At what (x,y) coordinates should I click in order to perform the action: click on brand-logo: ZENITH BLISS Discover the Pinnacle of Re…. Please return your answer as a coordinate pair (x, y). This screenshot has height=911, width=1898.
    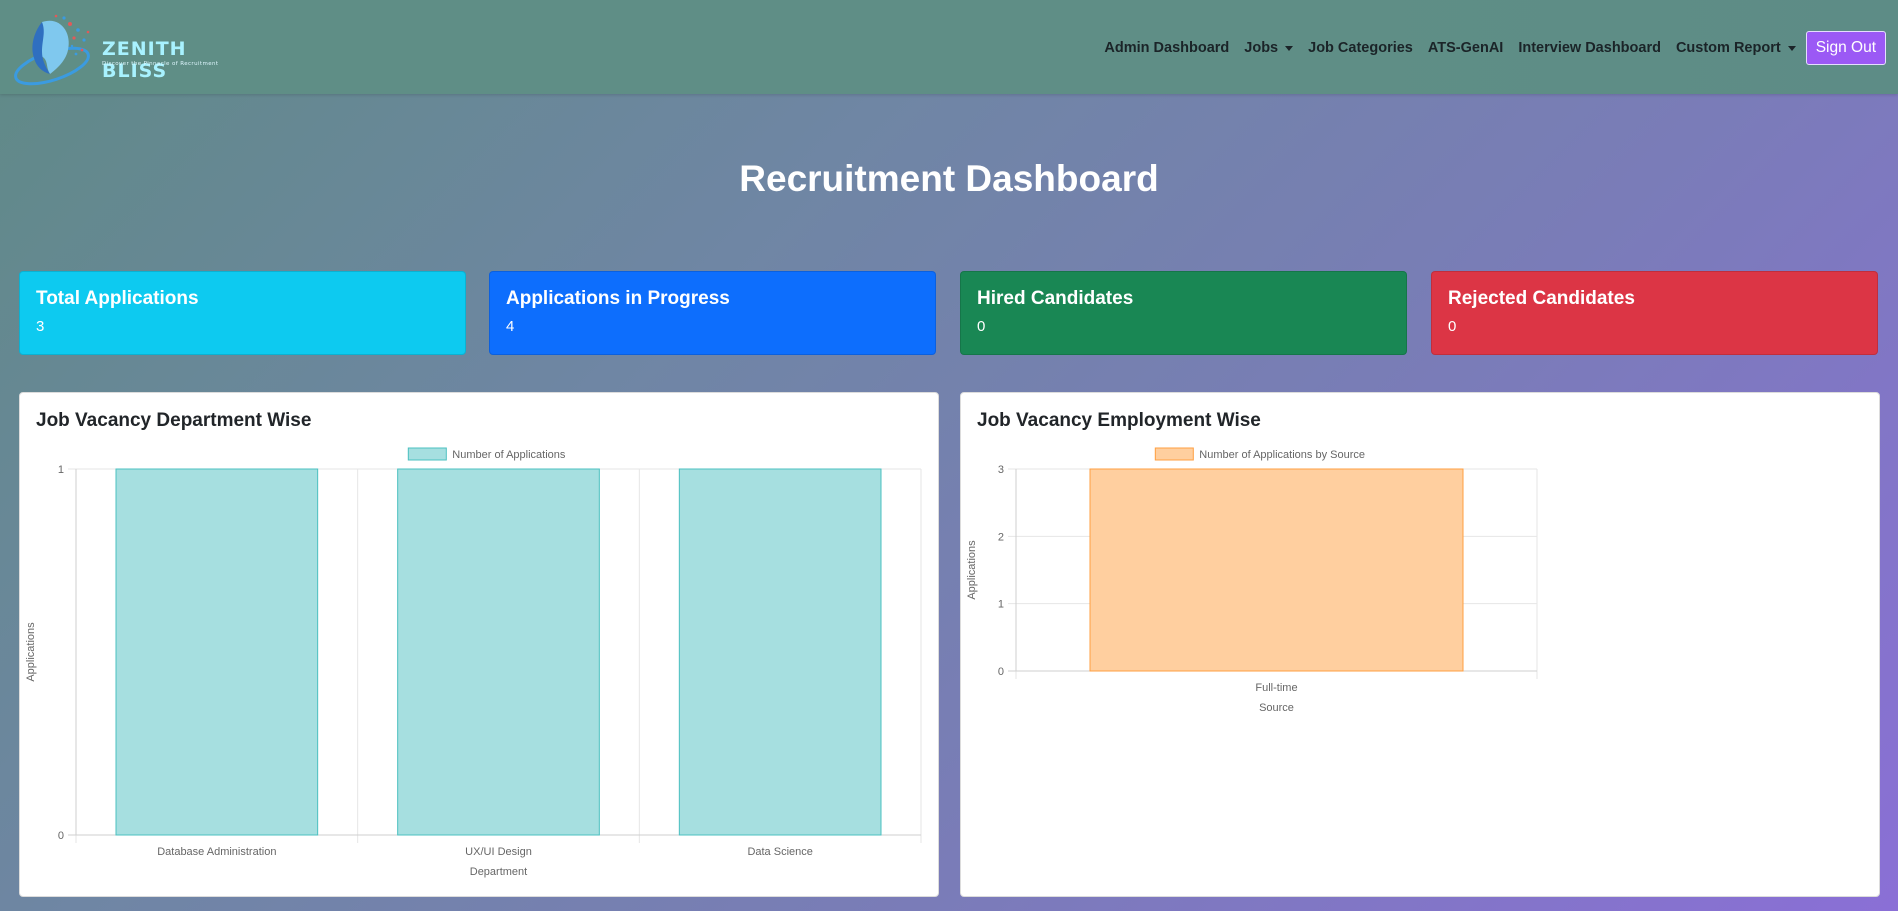
    Looking at the image, I should click on (127, 50).